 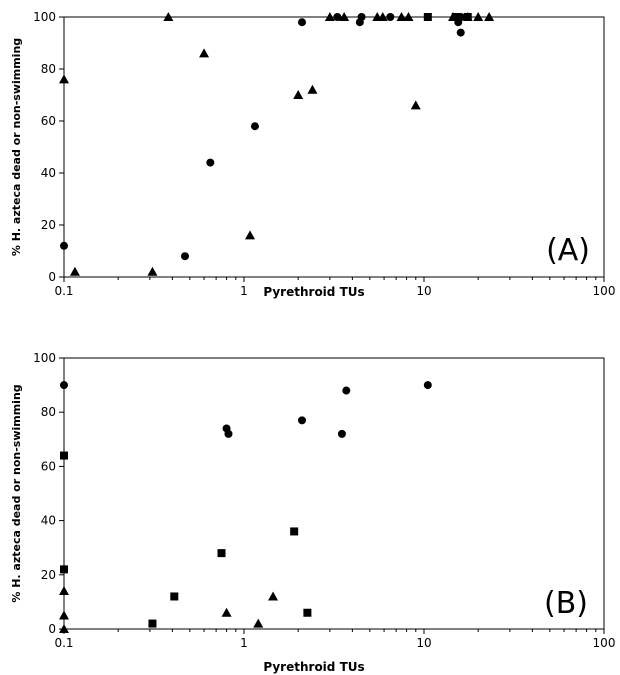 What do you see at coordinates (568, 250) in the screenshot?
I see `panel-label: (A)` at bounding box center [568, 250].